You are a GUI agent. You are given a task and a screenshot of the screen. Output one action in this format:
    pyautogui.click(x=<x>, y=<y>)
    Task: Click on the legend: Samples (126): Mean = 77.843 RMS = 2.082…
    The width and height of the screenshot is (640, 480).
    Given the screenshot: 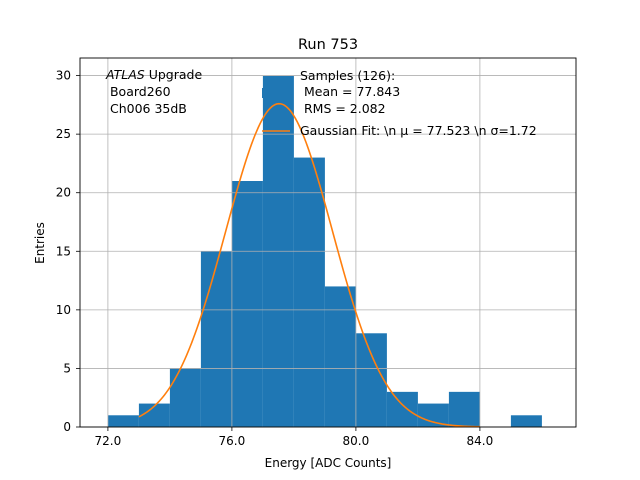 What is the action you would take?
    pyautogui.click(x=399, y=103)
    